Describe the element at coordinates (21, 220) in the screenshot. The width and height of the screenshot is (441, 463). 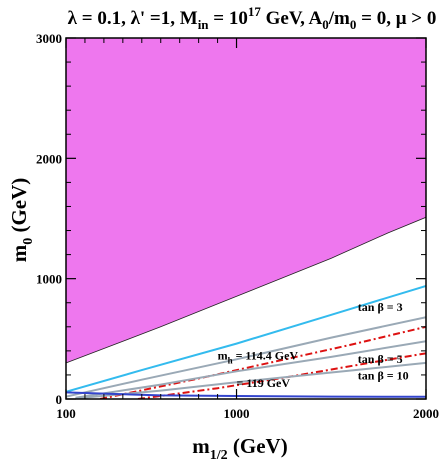
I see `y-axis-label: m0 (GeV)` at that location.